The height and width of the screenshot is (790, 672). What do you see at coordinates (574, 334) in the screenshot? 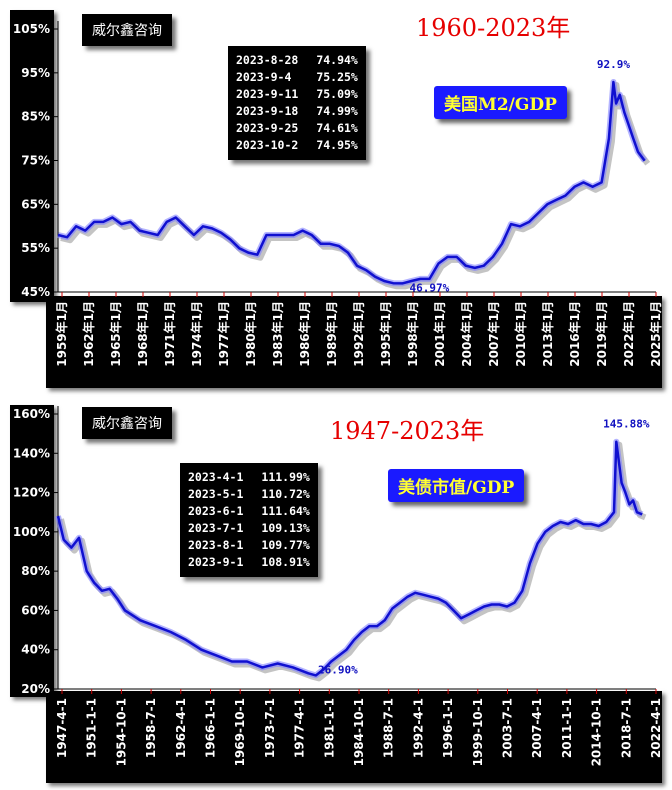
I see `x-tick-label: 2016年1月` at bounding box center [574, 334].